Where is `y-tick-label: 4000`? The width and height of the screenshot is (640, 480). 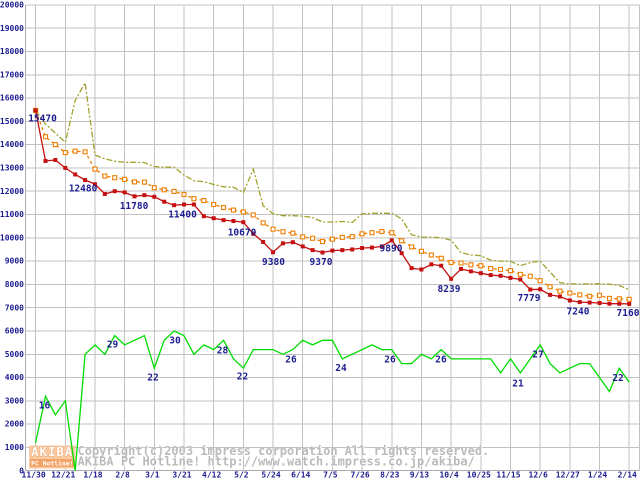
y-tick-label: 4000 is located at coordinates (14, 377).